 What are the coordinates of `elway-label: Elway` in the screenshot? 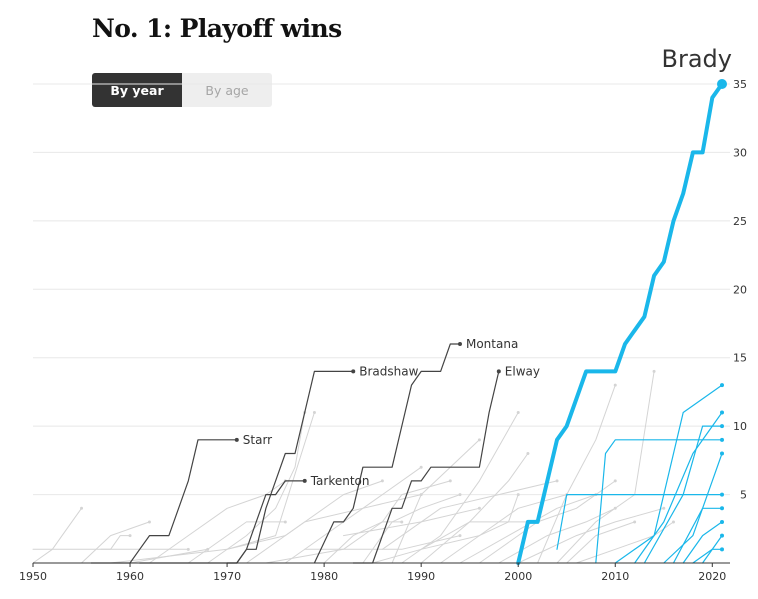 It's located at (522, 371).